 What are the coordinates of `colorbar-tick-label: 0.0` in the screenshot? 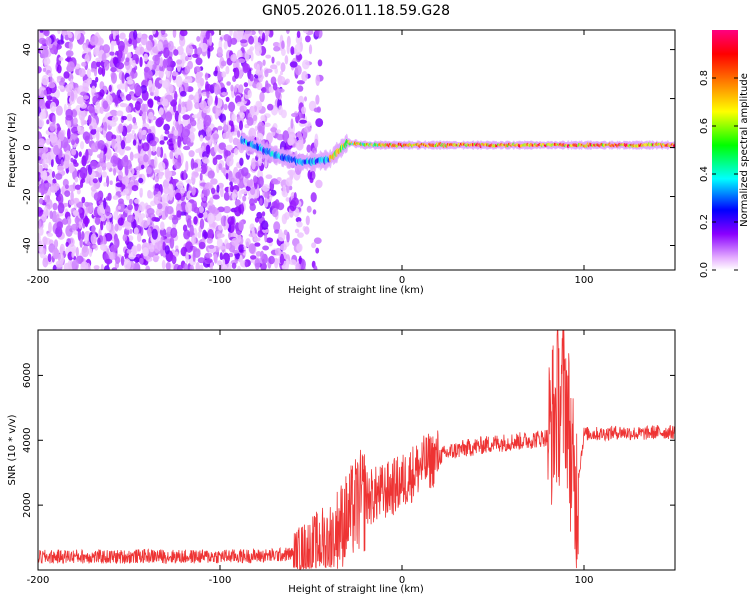 It's located at (704, 270).